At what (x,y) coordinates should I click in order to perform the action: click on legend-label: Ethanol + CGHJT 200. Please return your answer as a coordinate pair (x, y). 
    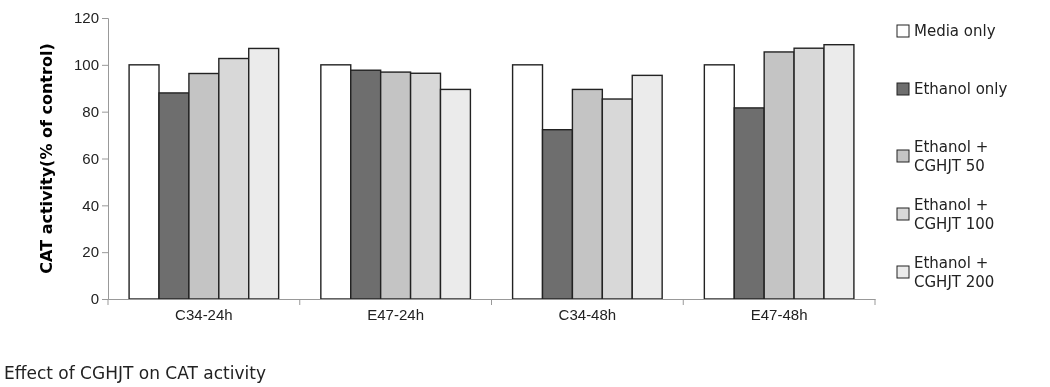
    Looking at the image, I should click on (954, 272).